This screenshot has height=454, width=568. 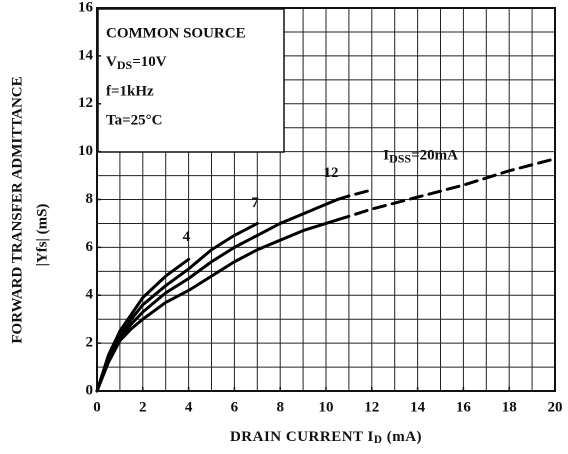 What do you see at coordinates (255, 203) in the screenshot?
I see `series-label: 7` at bounding box center [255, 203].